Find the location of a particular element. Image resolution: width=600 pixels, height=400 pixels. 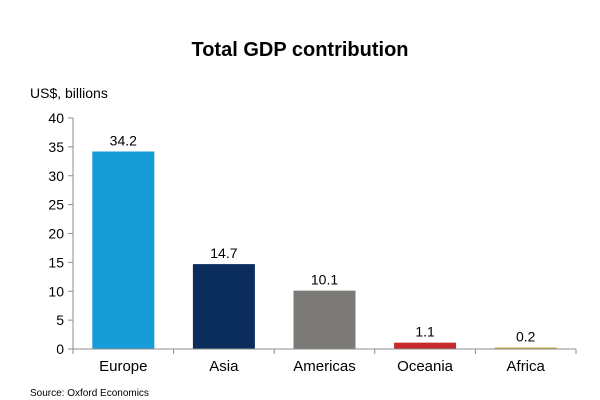

bar-europe is located at coordinates (123, 250).